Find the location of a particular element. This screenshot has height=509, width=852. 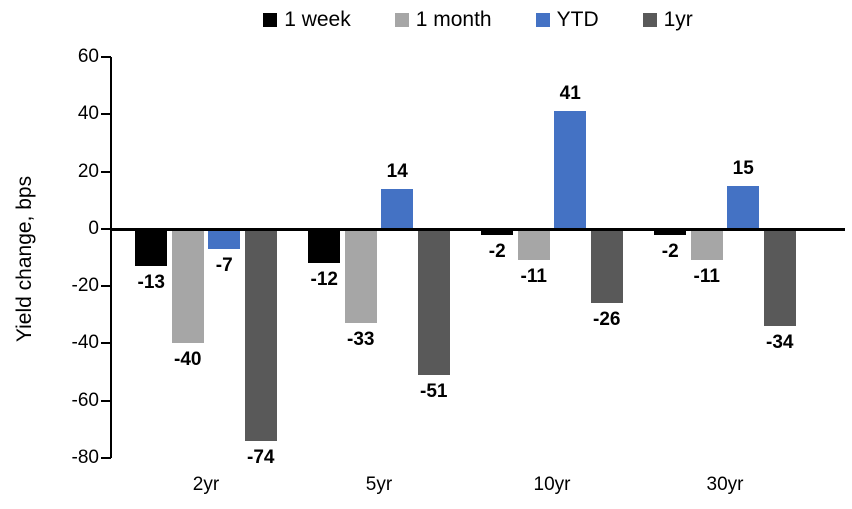

y-tick-label: 20 is located at coordinates (88, 171).